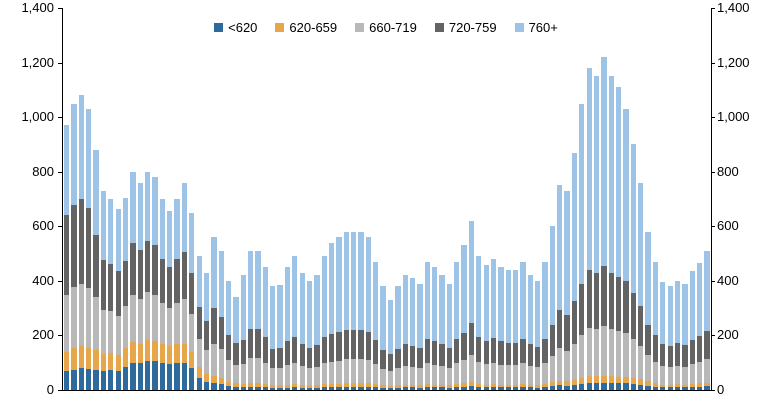 Image resolution: width=768 pixels, height=403 pixels. What do you see at coordinates (733, 117) in the screenshot?
I see `y-tick-label-right: 1,000` at bounding box center [733, 117].